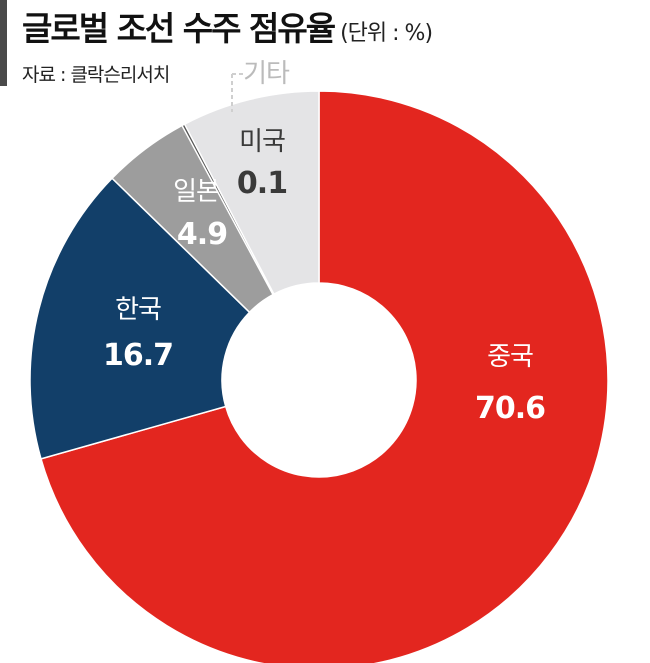  I want to click on chart-title: 글로벌 조선 수주 점유율 (단위 : %), so click(227, 26).